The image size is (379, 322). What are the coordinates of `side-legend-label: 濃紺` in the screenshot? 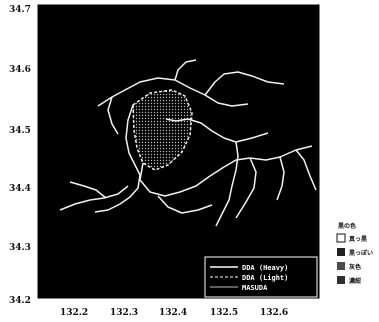 It's located at (355, 281).